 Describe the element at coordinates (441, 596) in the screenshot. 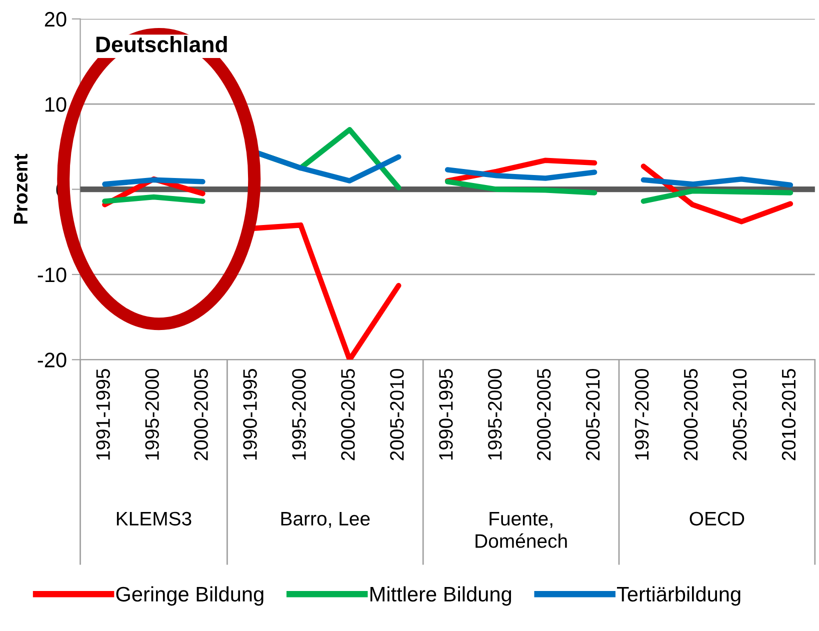

I see `legend-label: Mittlere Bildung` at that location.